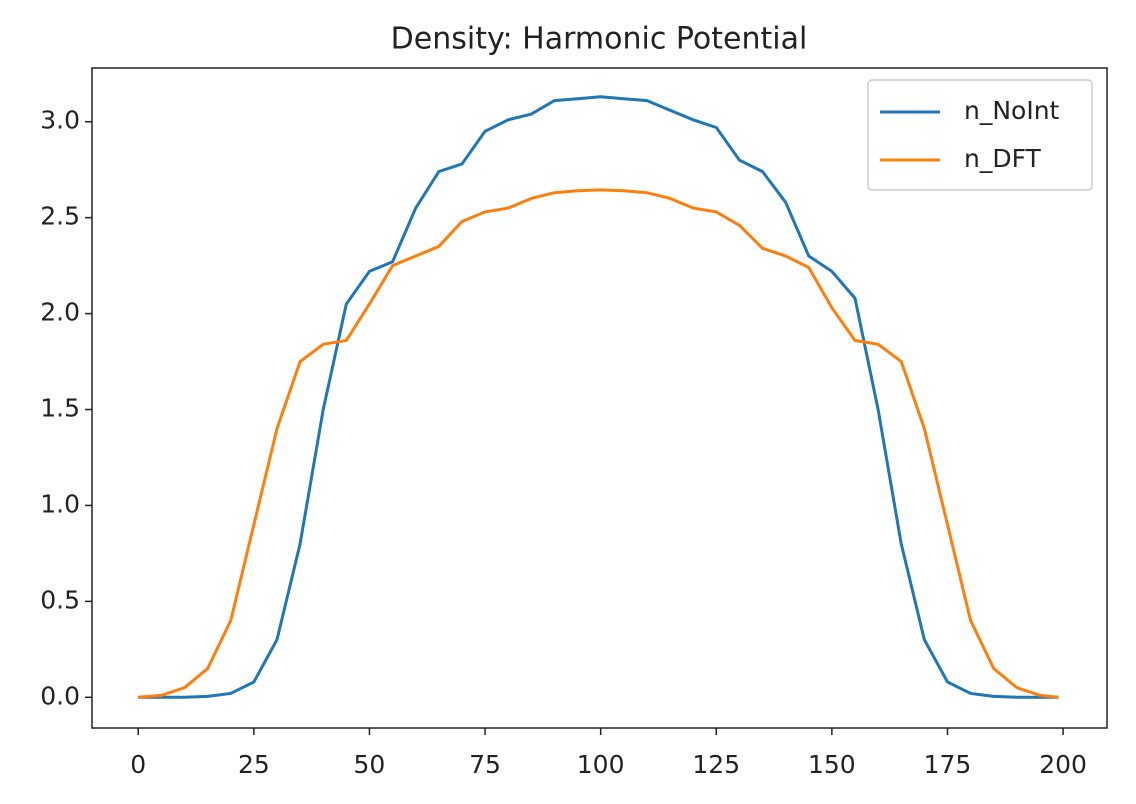 The height and width of the screenshot is (804, 1136). Describe the element at coordinates (60, 216) in the screenshot. I see `y-tick-label: 2.5` at that location.